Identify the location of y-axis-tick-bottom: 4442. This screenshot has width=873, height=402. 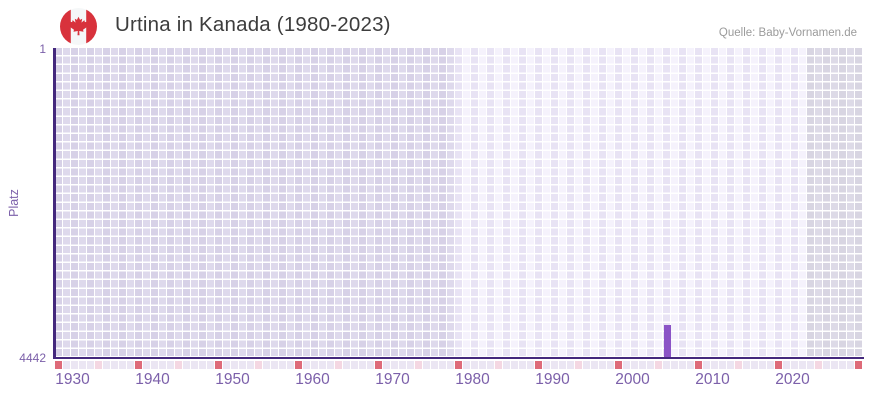
(32, 358).